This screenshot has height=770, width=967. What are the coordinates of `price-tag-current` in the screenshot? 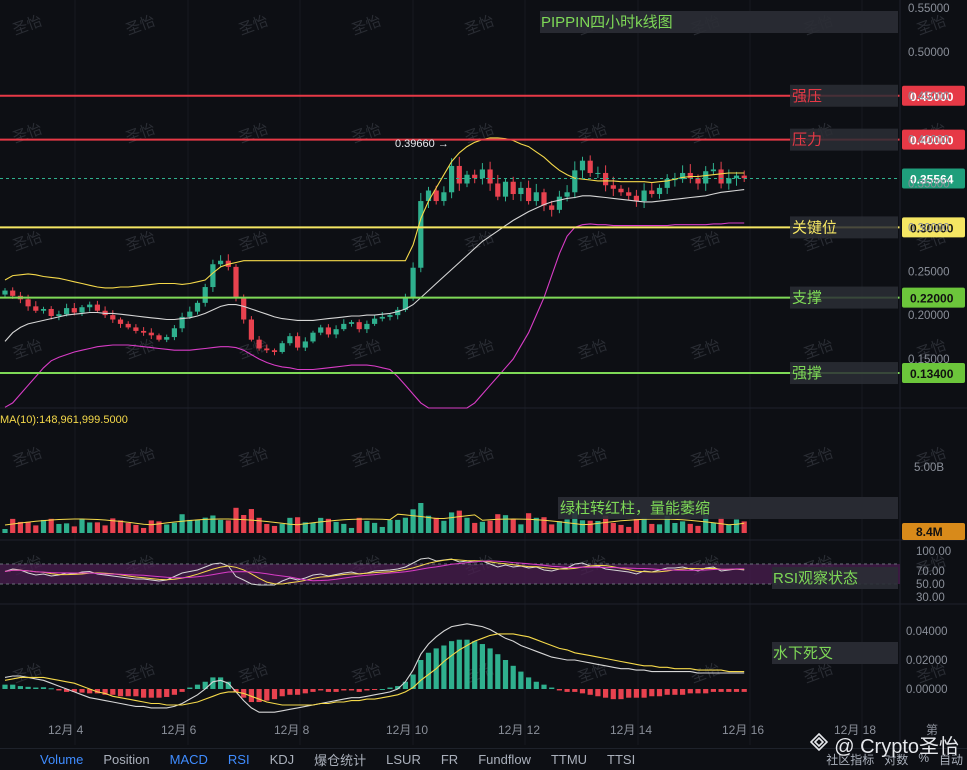 It's located at (933, 178).